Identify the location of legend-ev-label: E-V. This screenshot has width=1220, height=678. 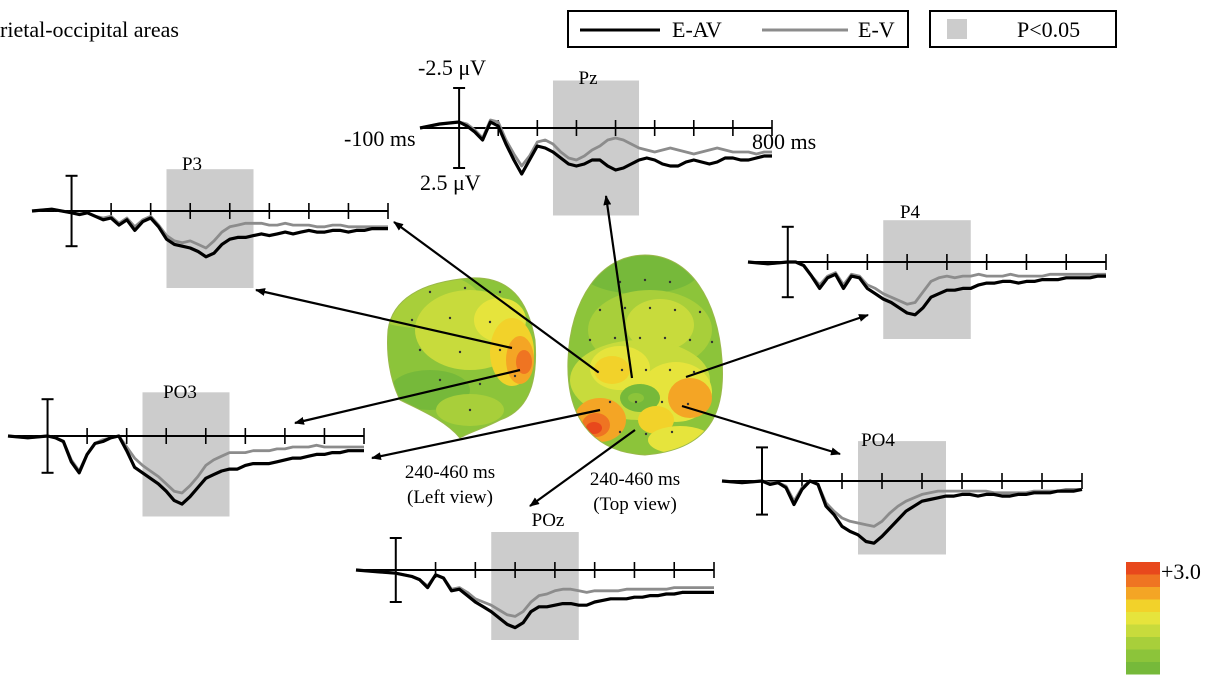
(876, 29).